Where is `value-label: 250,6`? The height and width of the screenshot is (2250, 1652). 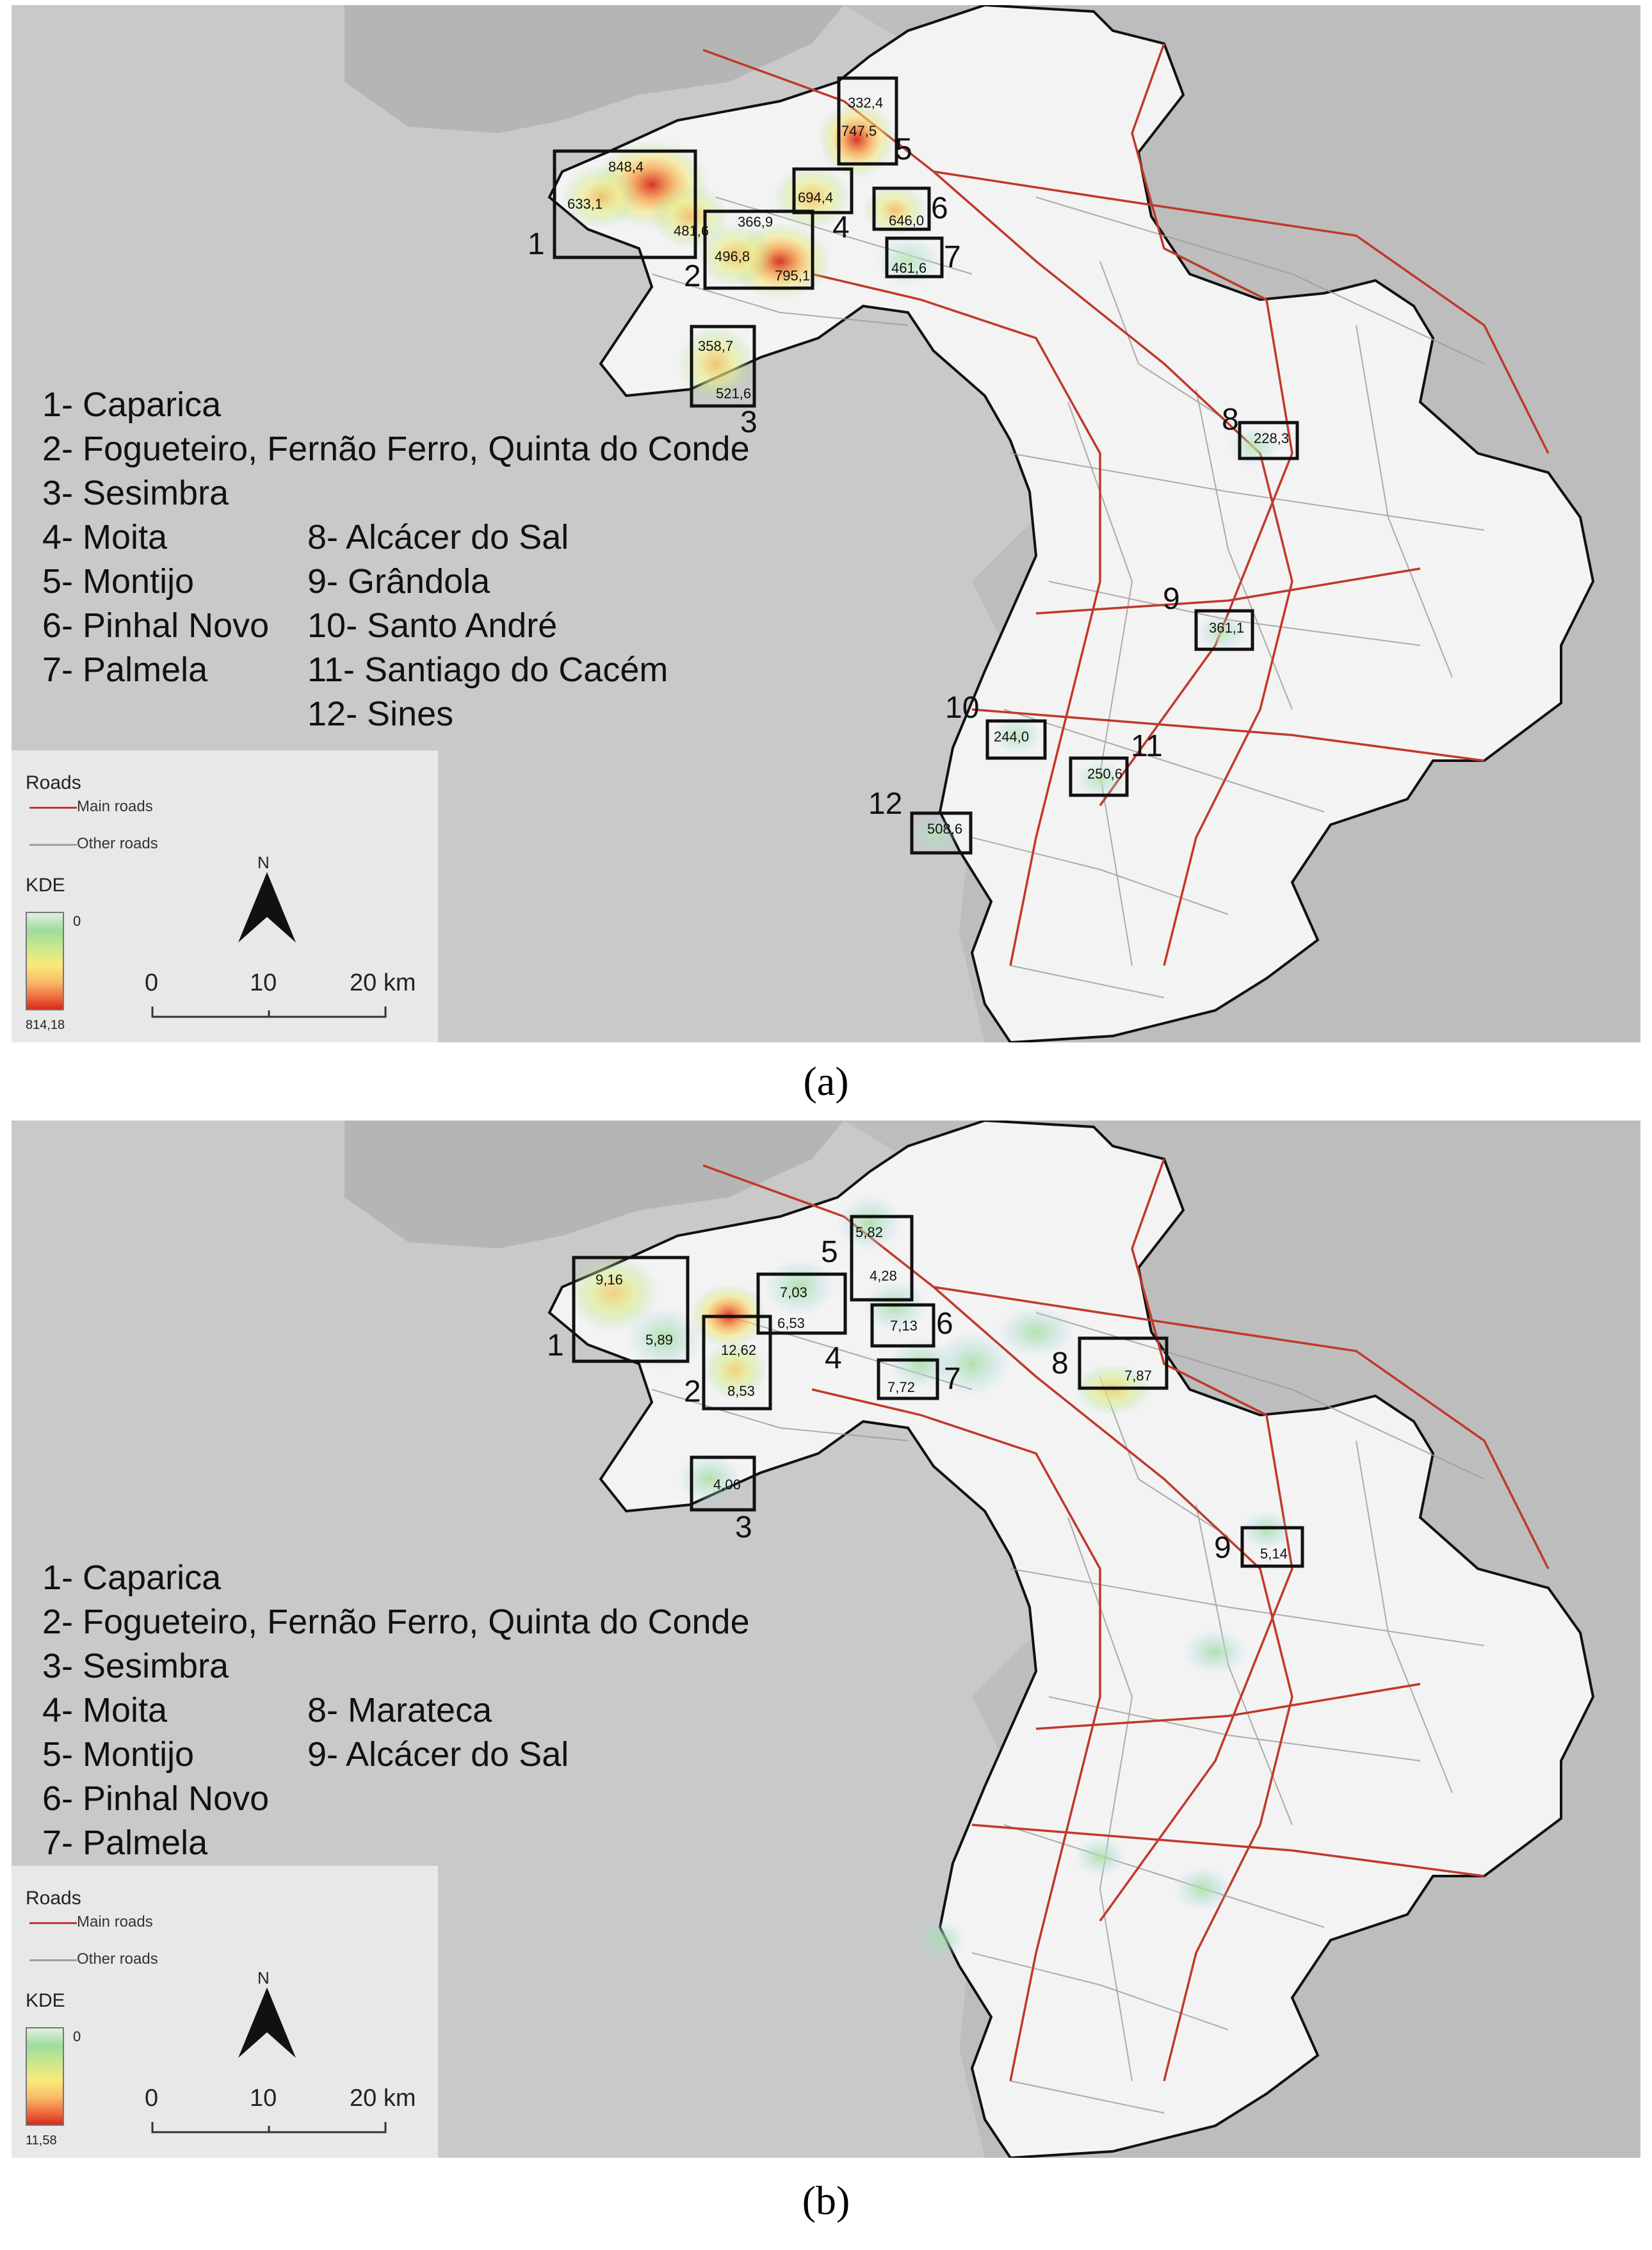 value-label: 250,6 is located at coordinates (1105, 774).